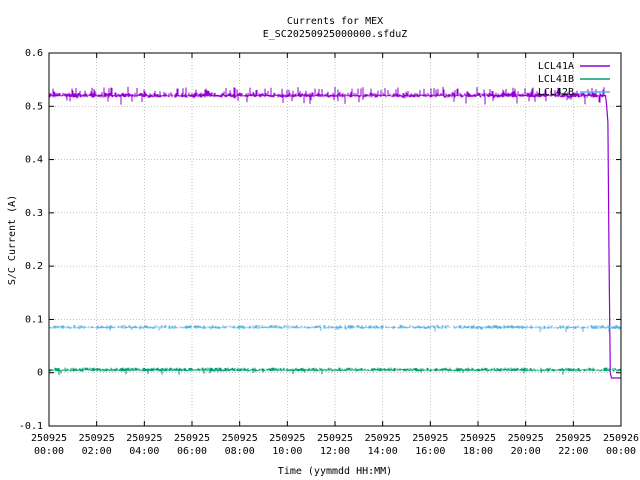 The image size is (640, 480). Describe the element at coordinates (335, 471) in the screenshot. I see `x-axis-label: Time (yymmdd HH:MM)` at that location.